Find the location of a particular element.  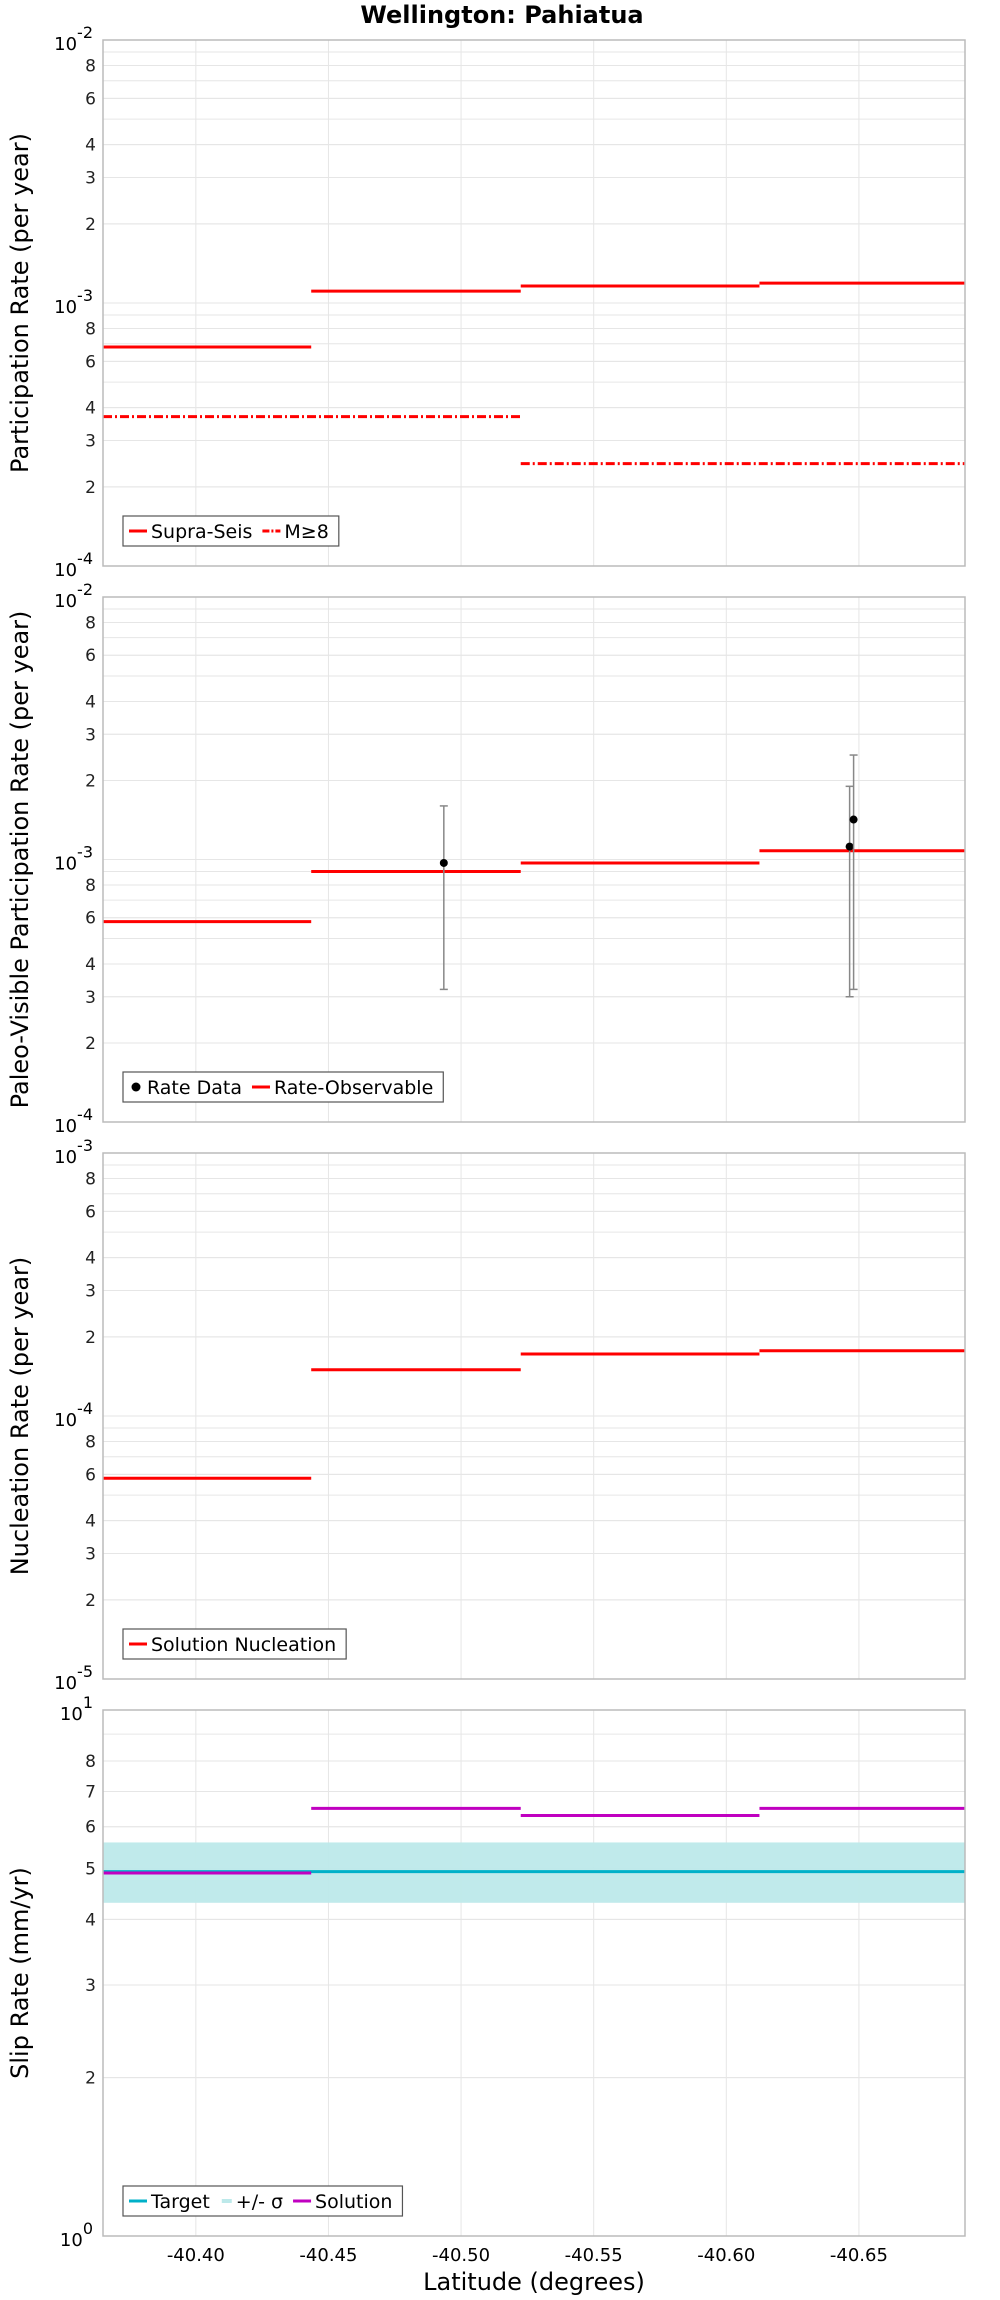

series-solution is located at coordinates (534, 1840).